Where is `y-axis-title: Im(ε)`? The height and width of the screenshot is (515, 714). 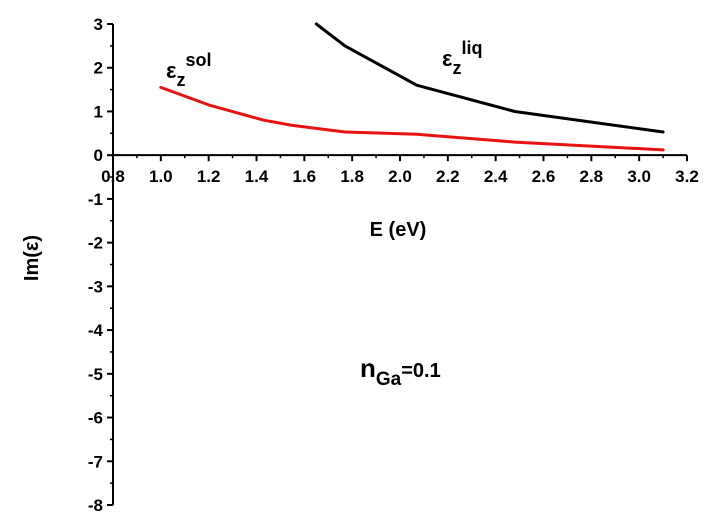 y-axis-title: Im(ε) is located at coordinates (32, 258).